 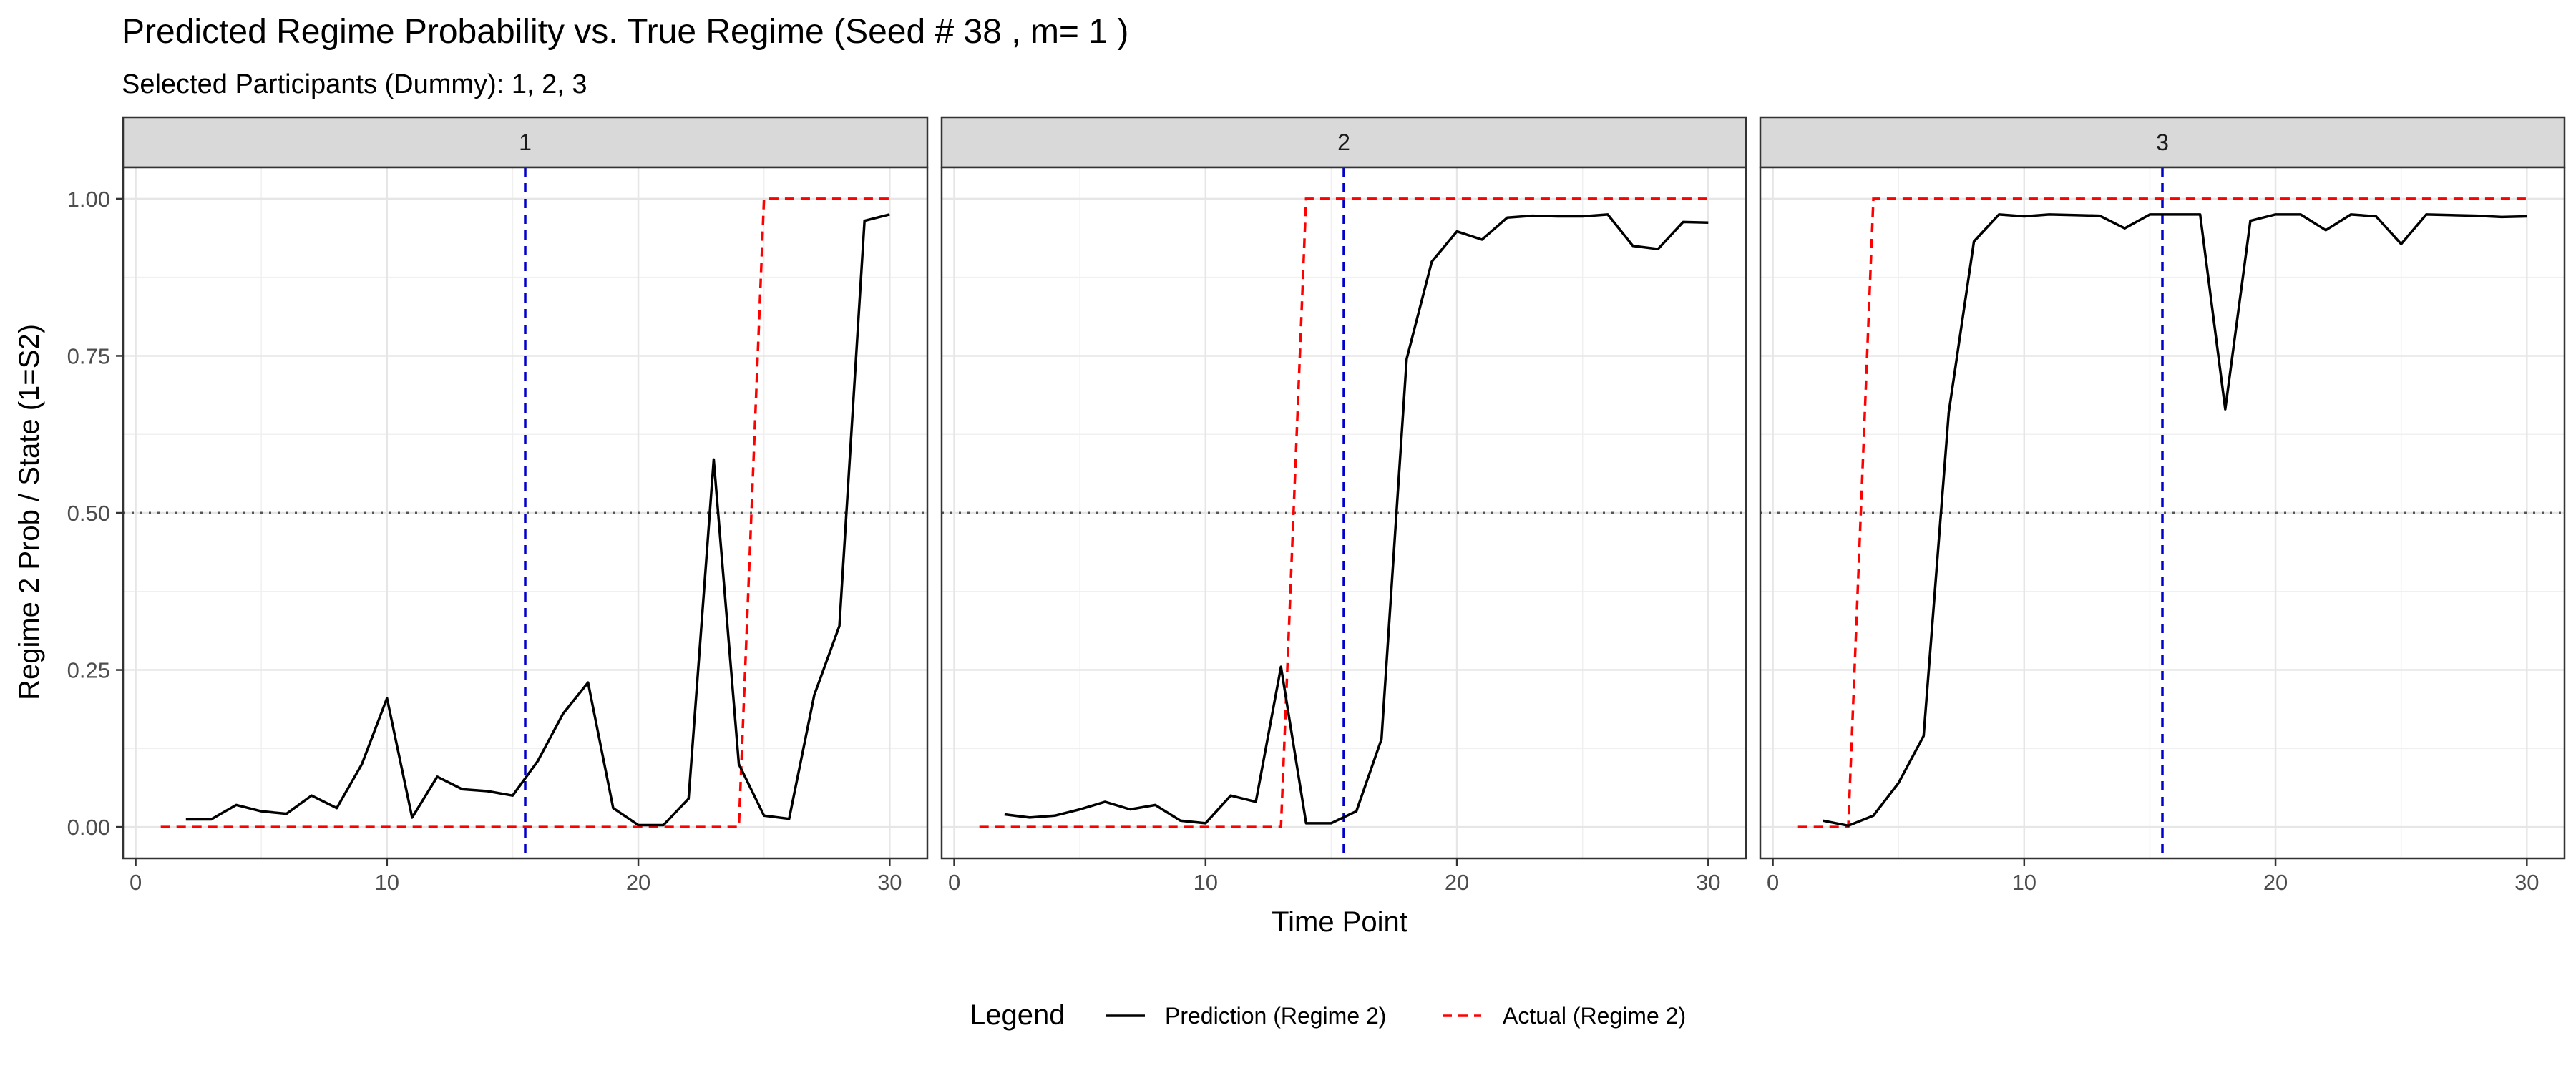 I want to click on facet-strip-label: 1, so click(x=525, y=142).